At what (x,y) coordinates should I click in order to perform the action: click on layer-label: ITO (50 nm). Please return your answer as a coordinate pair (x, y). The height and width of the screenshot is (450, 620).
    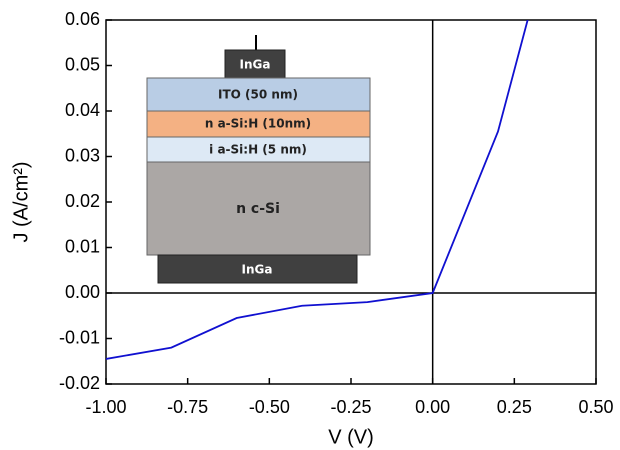
    Looking at the image, I should click on (258, 95).